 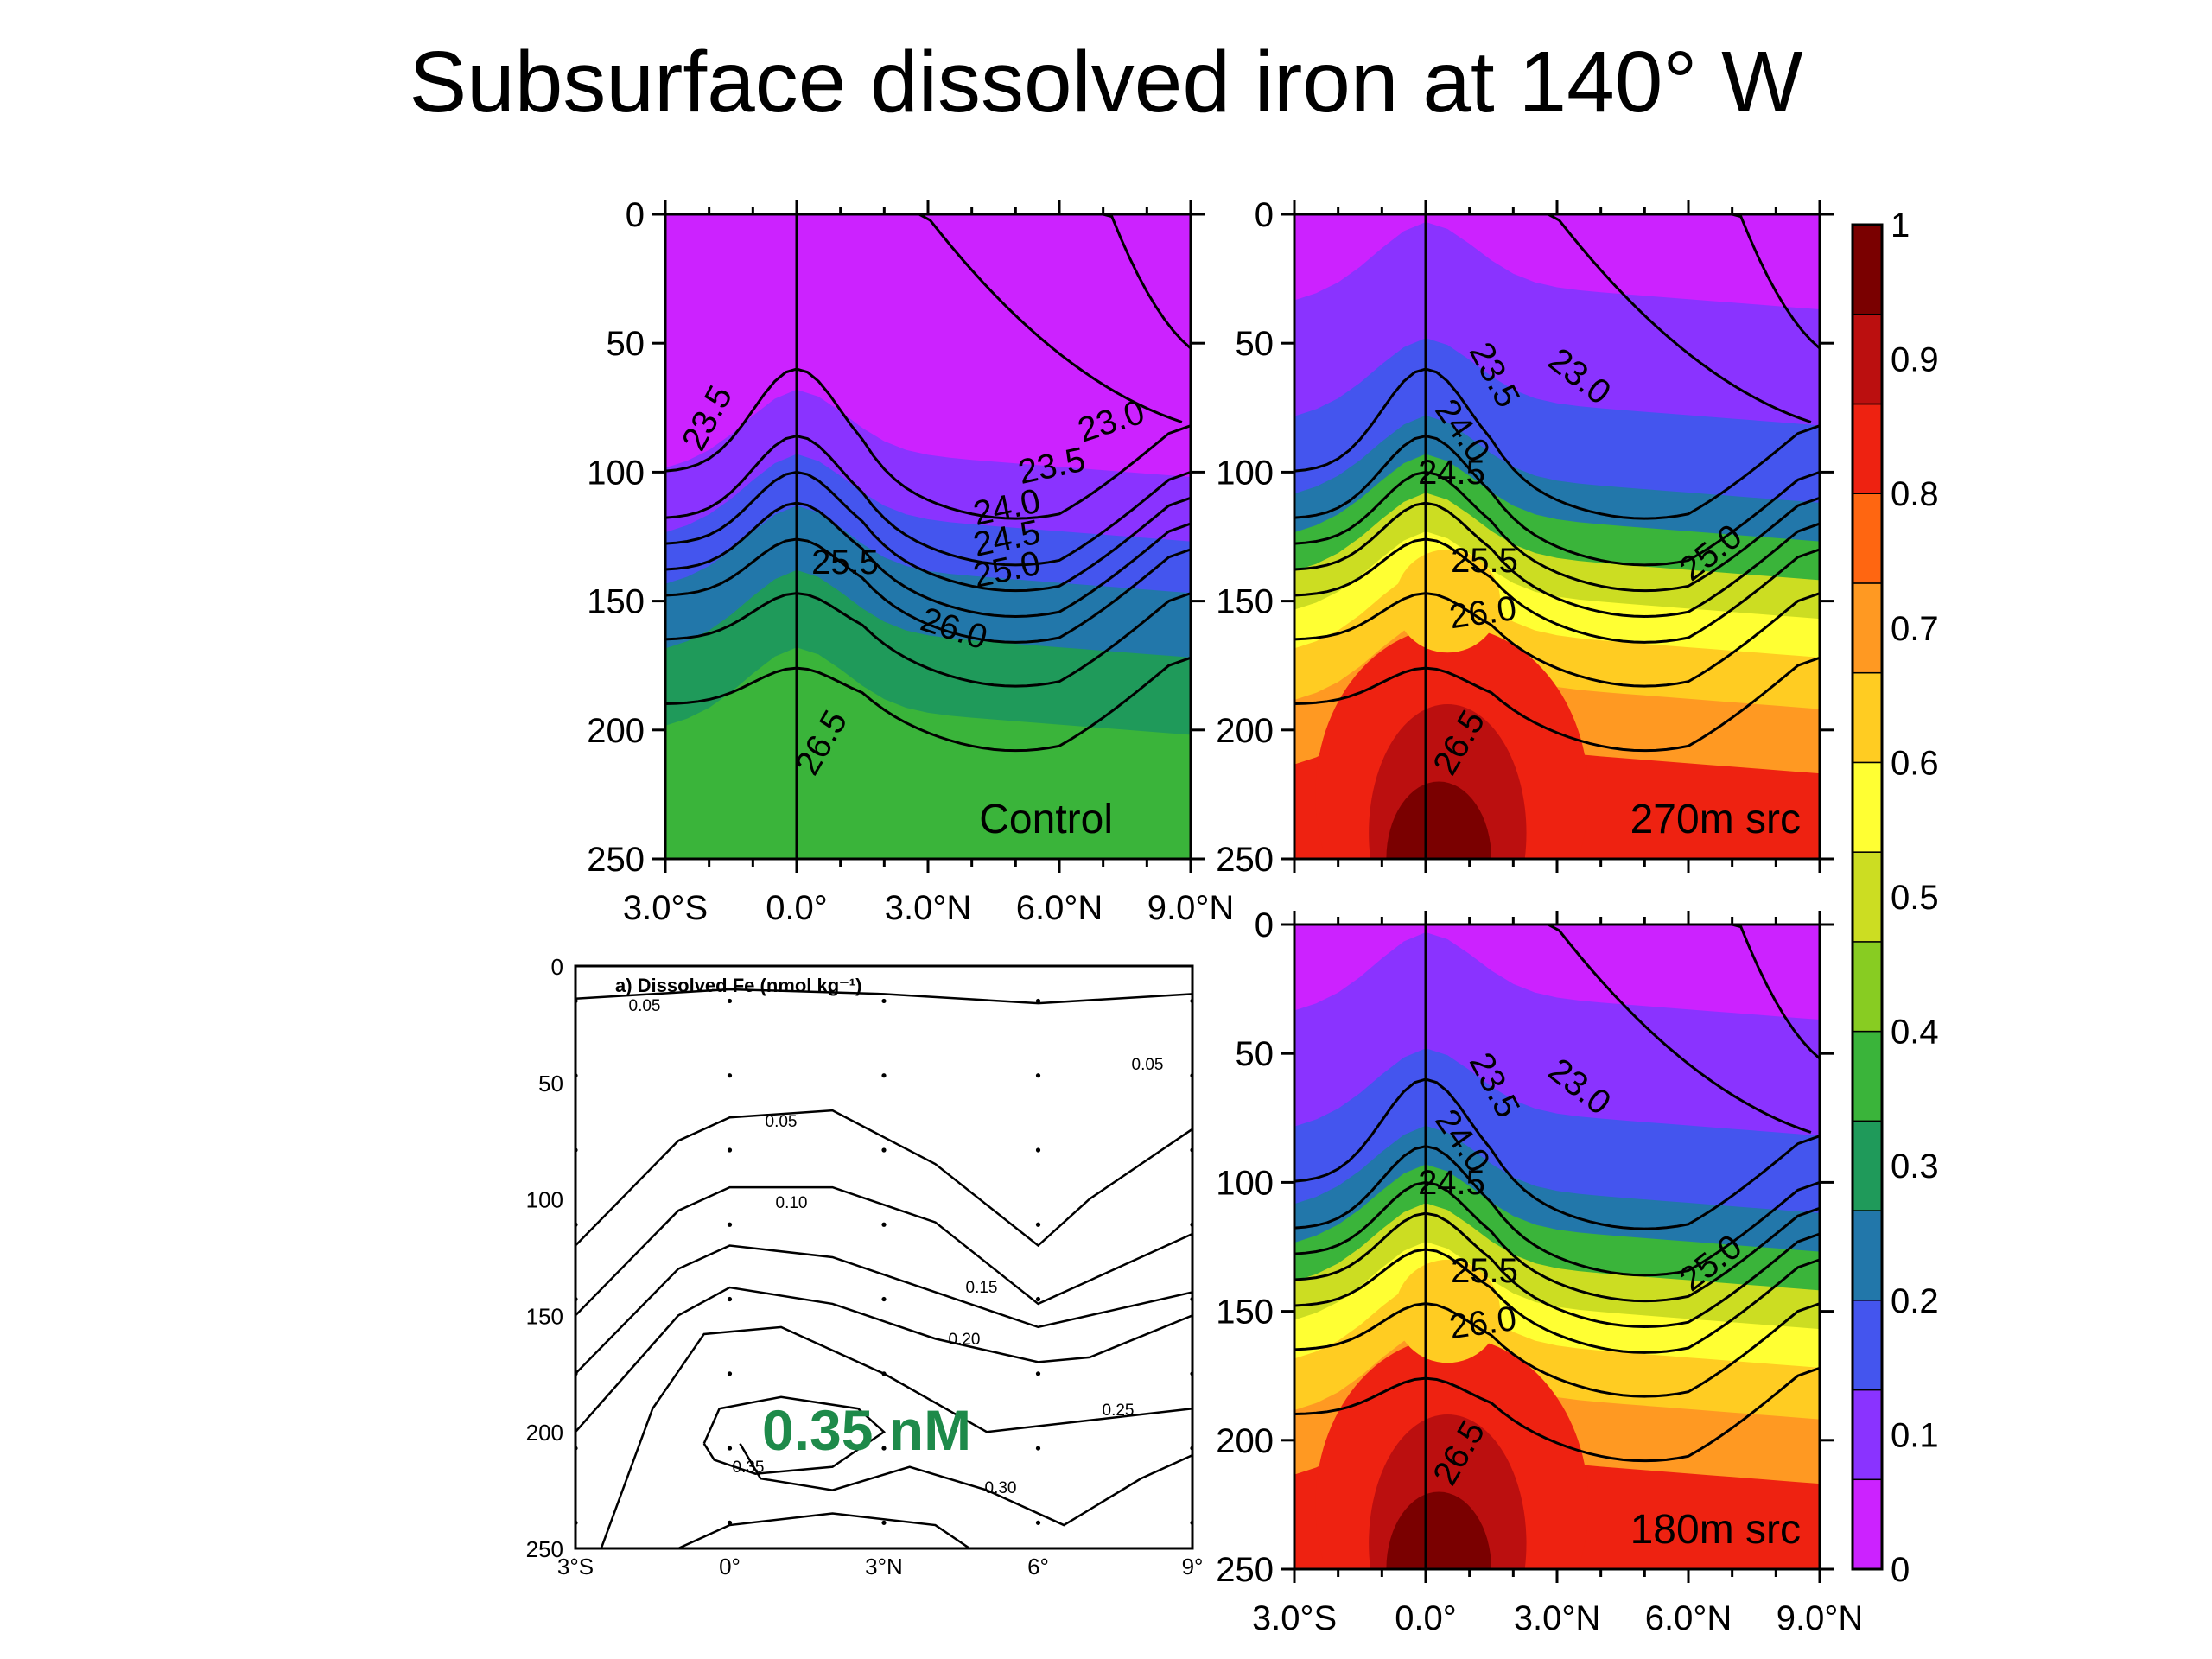 I want to click on y-tick-label: 150, so click(x=1245, y=602).